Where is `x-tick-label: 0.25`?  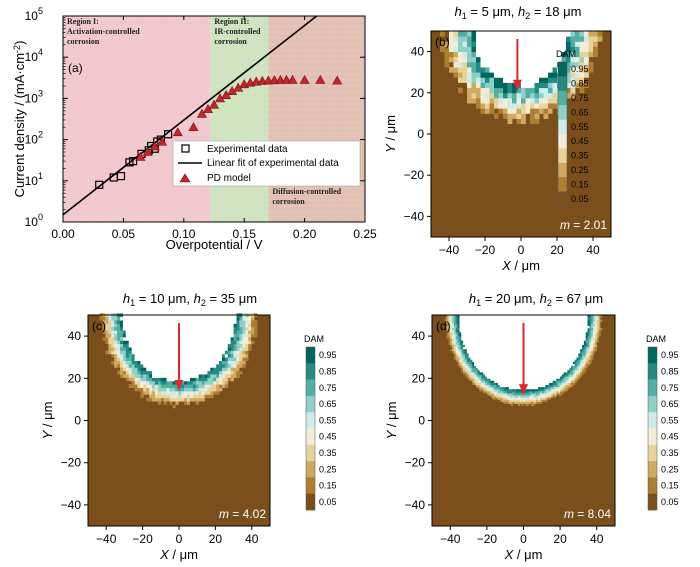
x-tick-label: 0.25 is located at coordinates (365, 234).